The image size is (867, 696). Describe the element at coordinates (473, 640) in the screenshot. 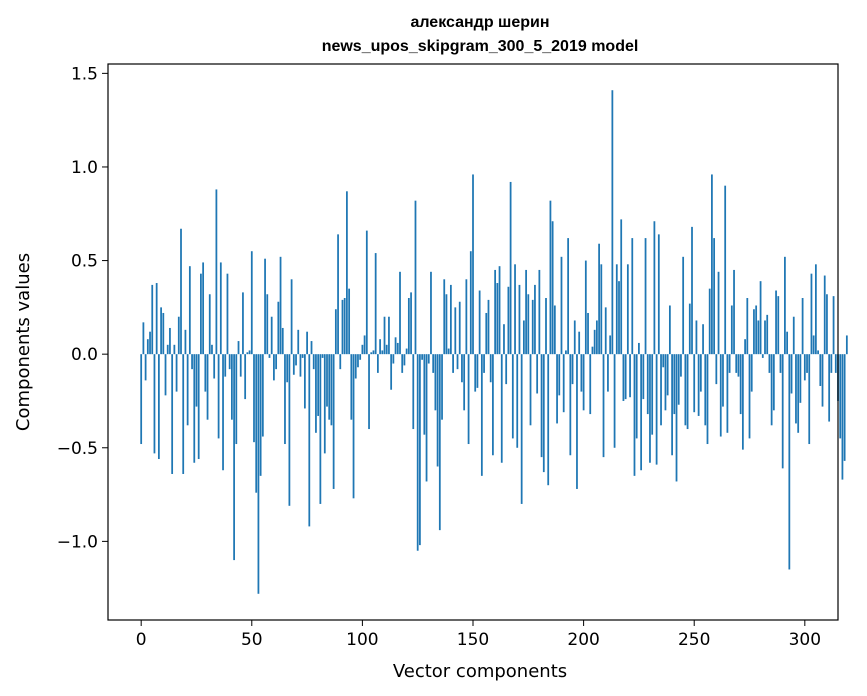

I see `x-tick-label: 150` at that location.